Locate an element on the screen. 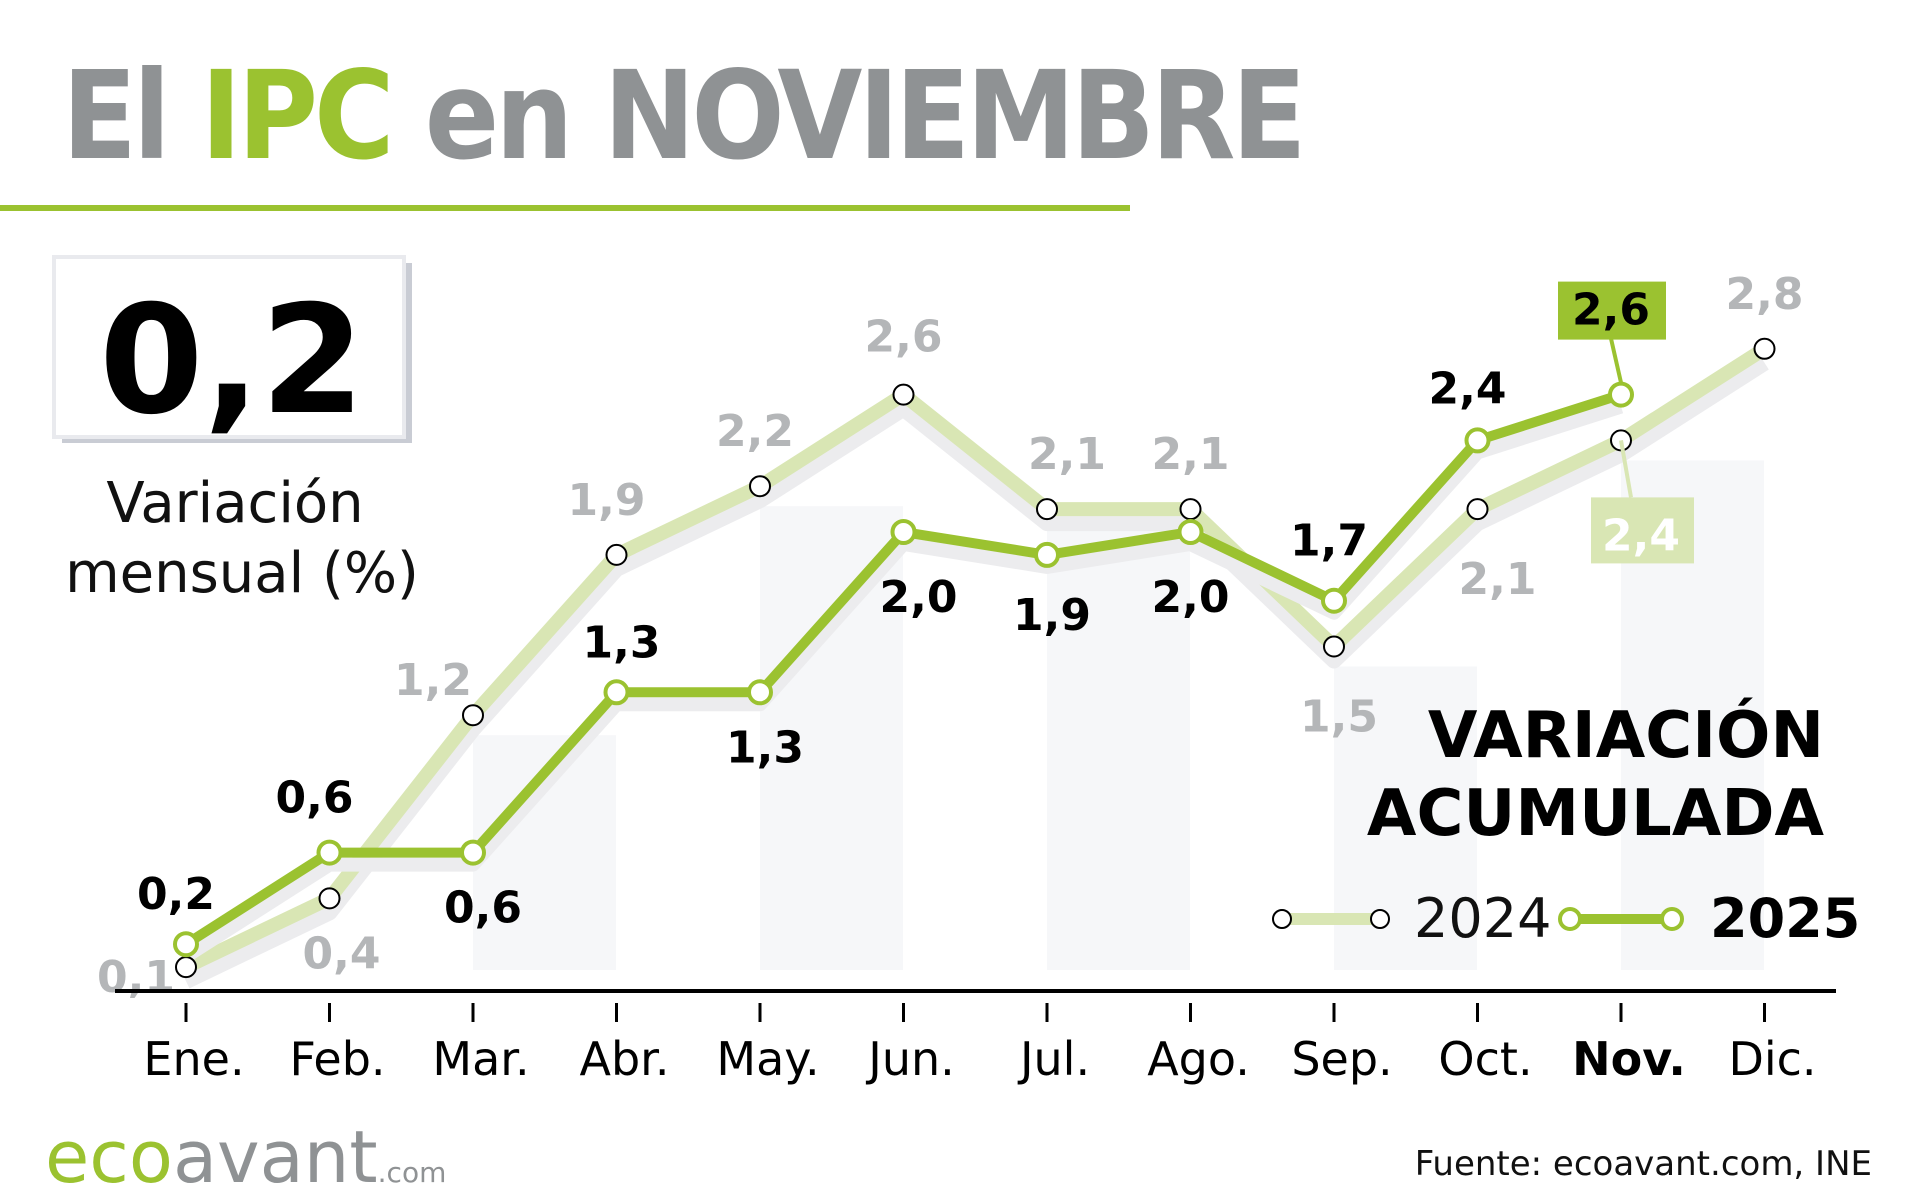 The image size is (1920, 1200). brand-avant: avant is located at coordinates (275, 1157).